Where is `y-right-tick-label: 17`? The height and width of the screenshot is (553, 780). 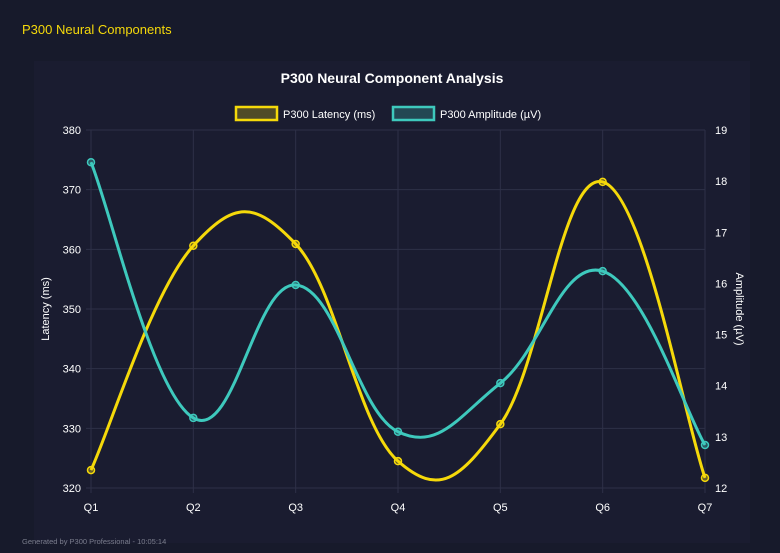 y-right-tick-label: 17 is located at coordinates (721, 233).